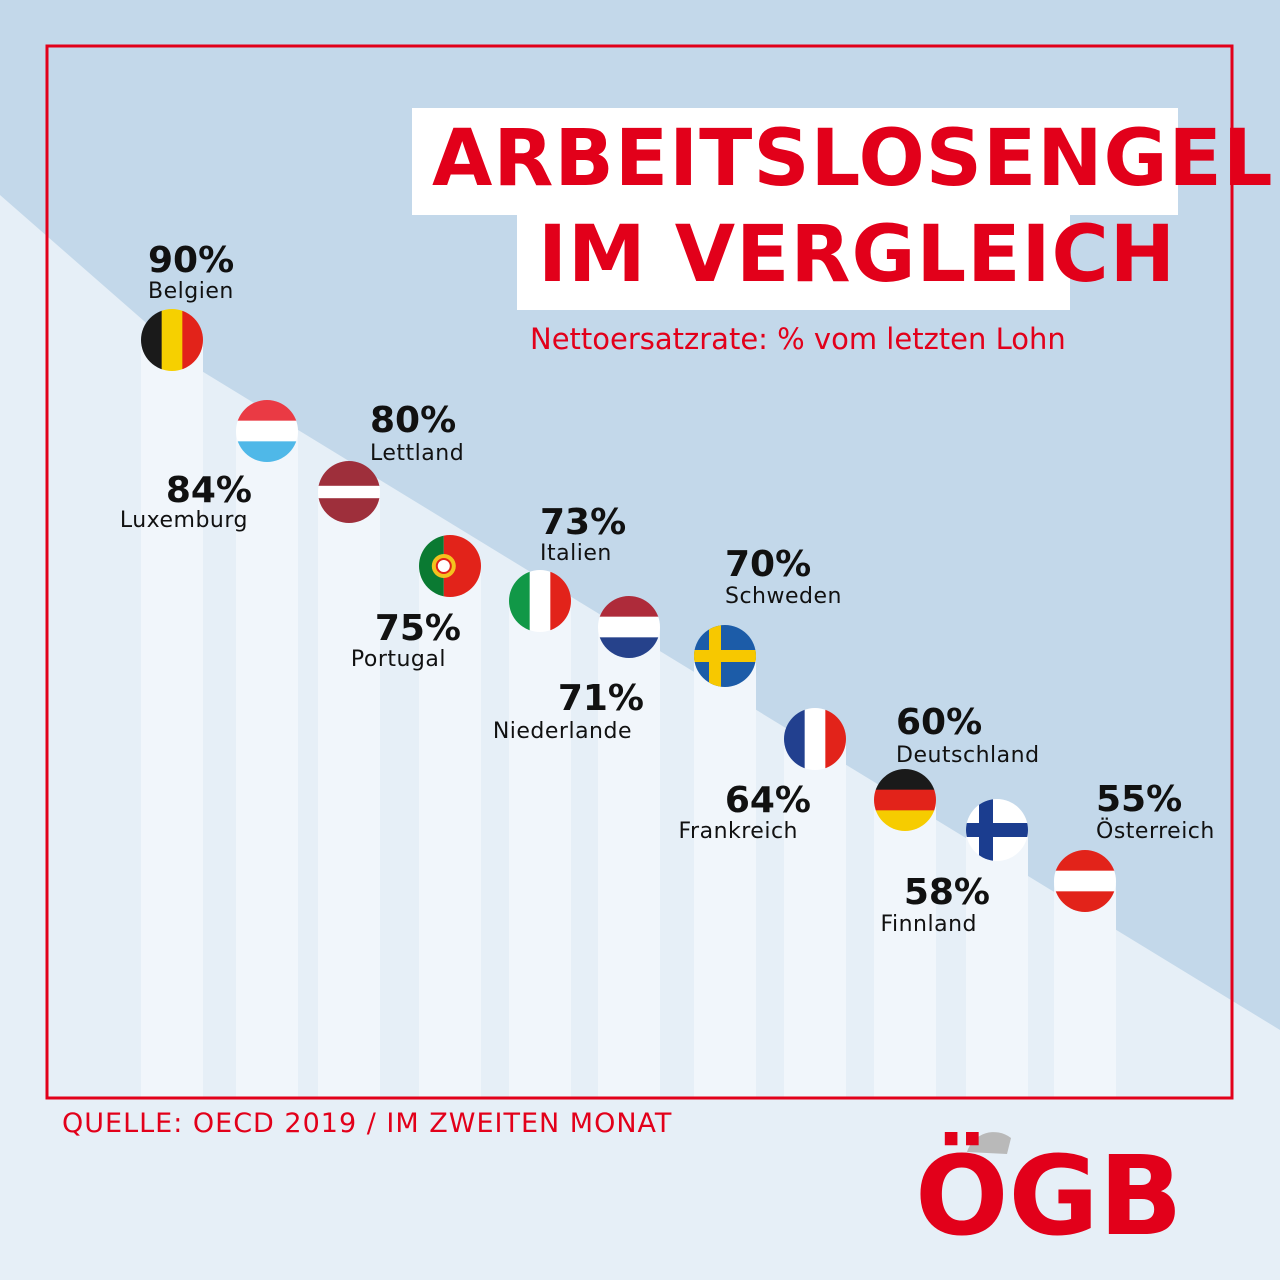 This screenshot has height=1280, width=1280. I want to click on value-label-schweden: 70%, so click(768, 564).